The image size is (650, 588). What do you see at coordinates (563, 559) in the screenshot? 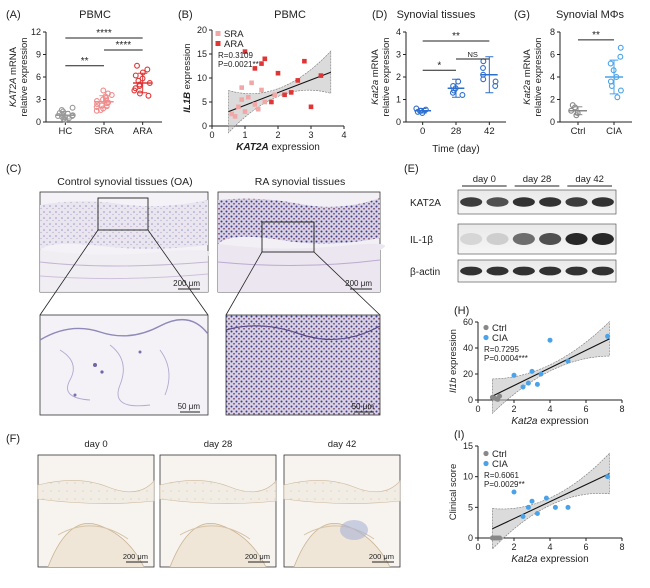
I see `x-axis-label-rest: expression` at bounding box center [563, 559].